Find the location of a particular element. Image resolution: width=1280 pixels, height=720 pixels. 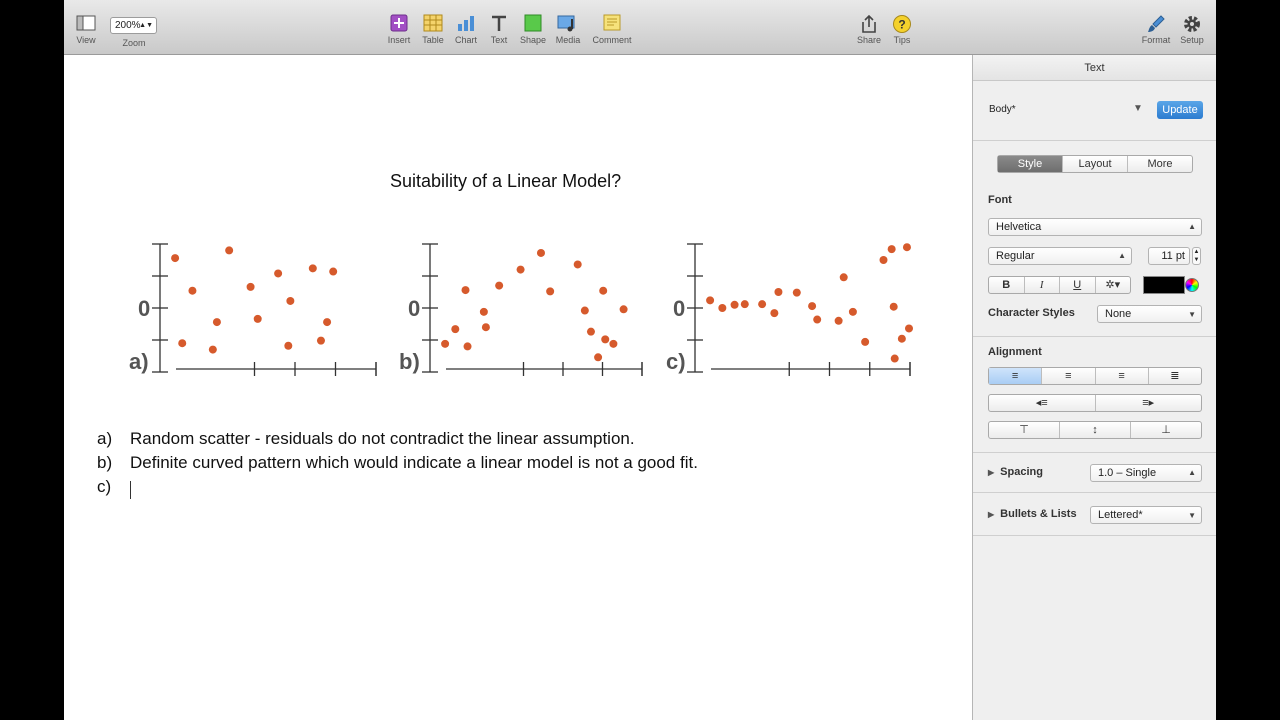

align-left-icon: ≡ is located at coordinates (1016, 376).